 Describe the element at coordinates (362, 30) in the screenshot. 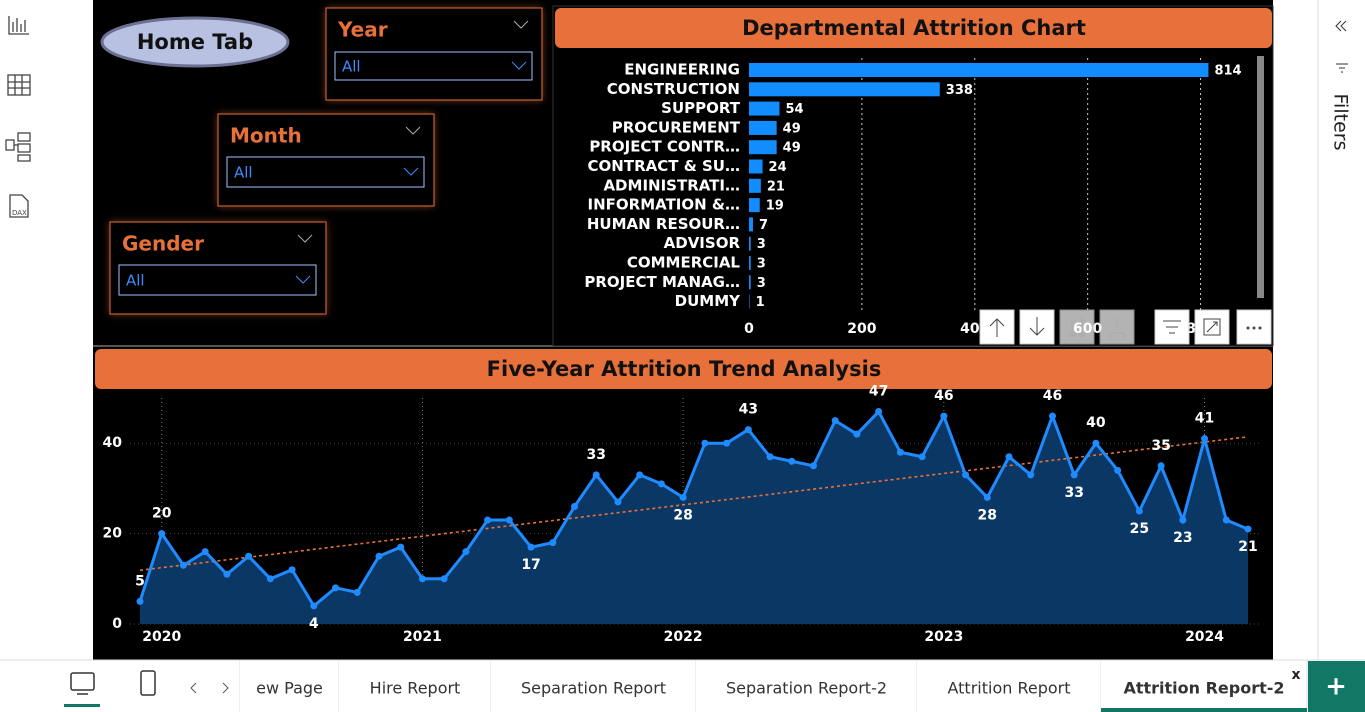

I see `slicer-title: Year` at that location.